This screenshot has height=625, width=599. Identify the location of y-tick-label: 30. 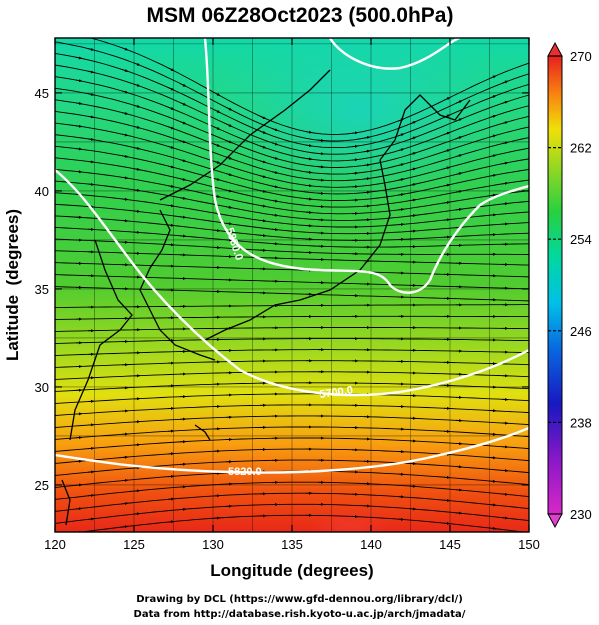
(42, 387).